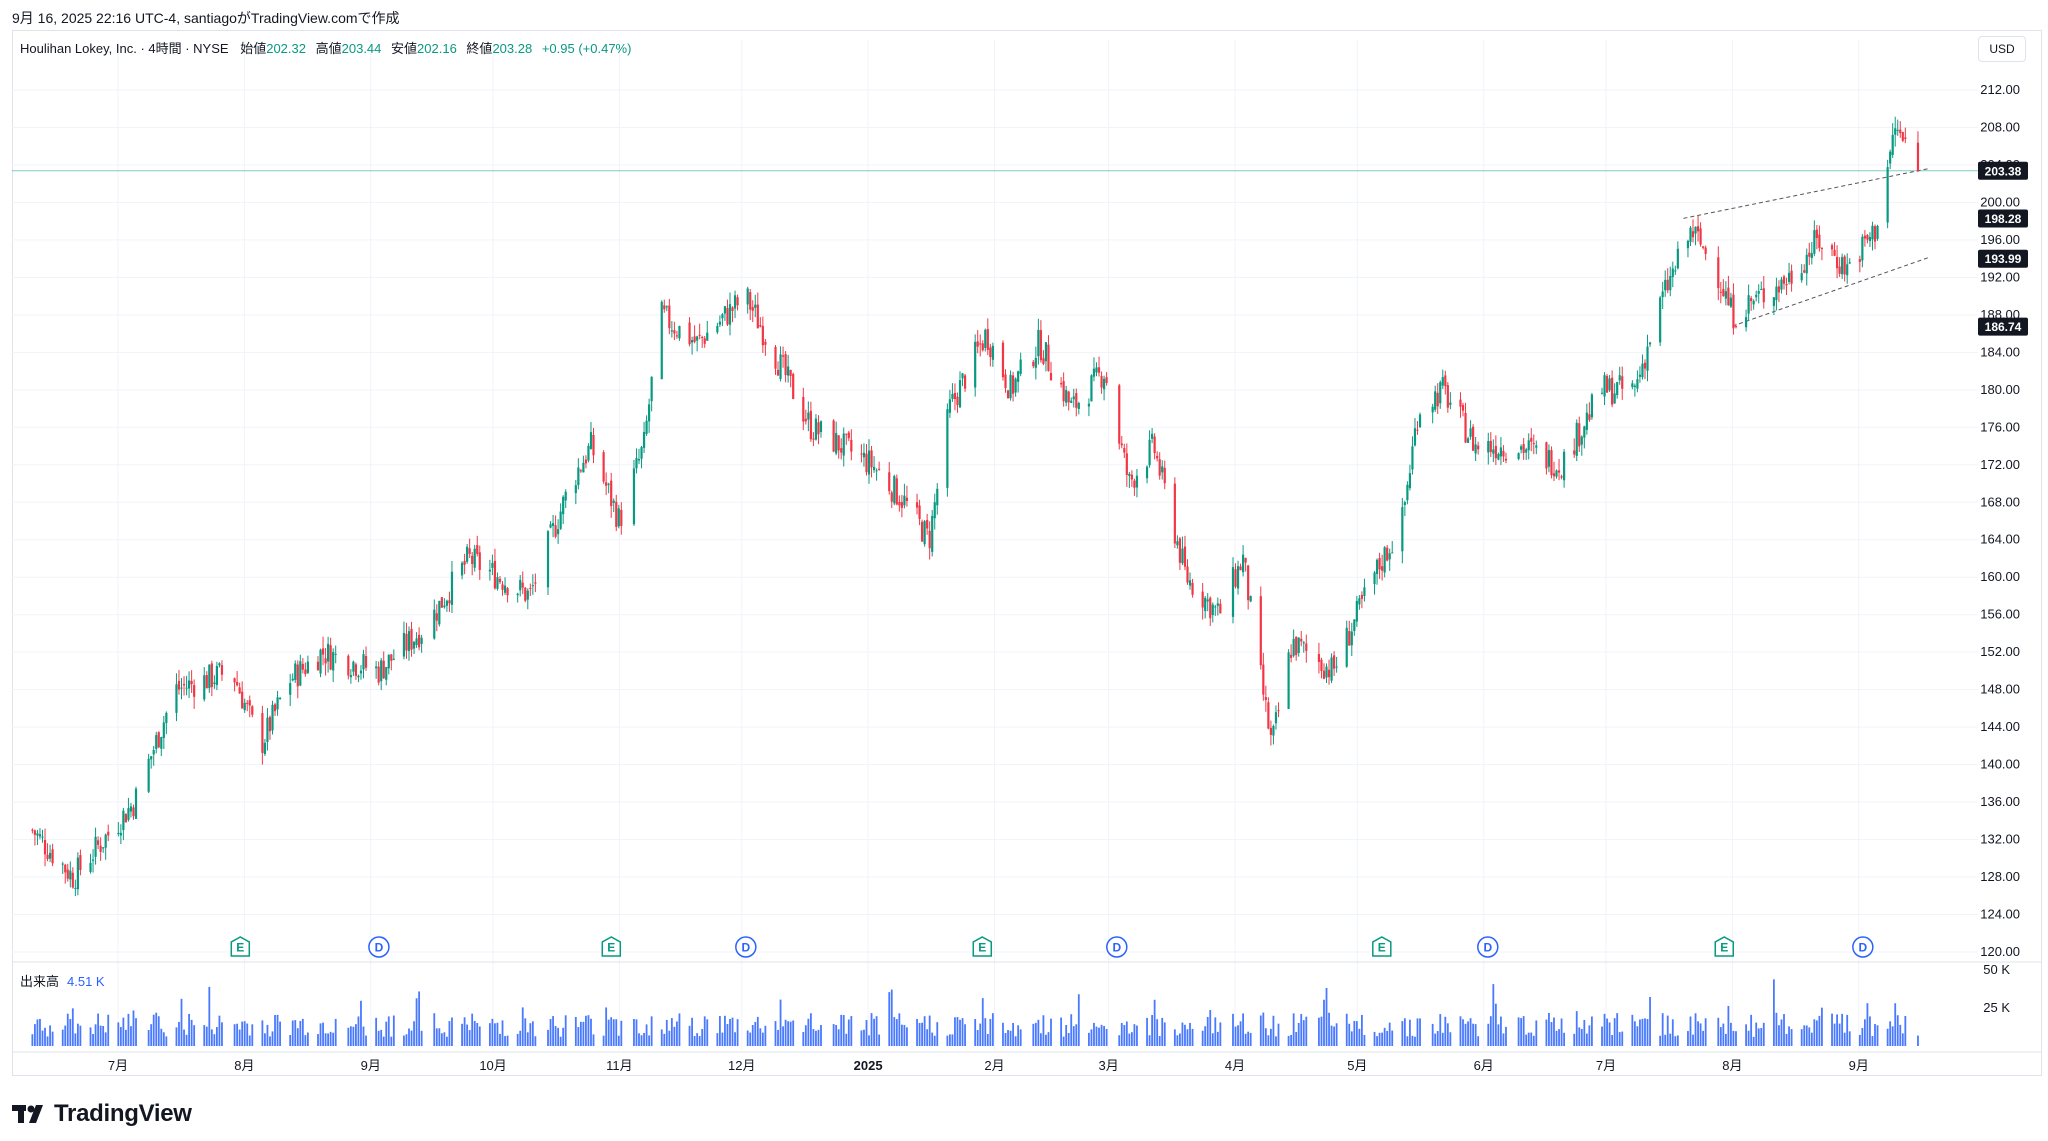 Image resolution: width=2048 pixels, height=1141 pixels. I want to click on dividend-marker-shape, so click(1117, 947).